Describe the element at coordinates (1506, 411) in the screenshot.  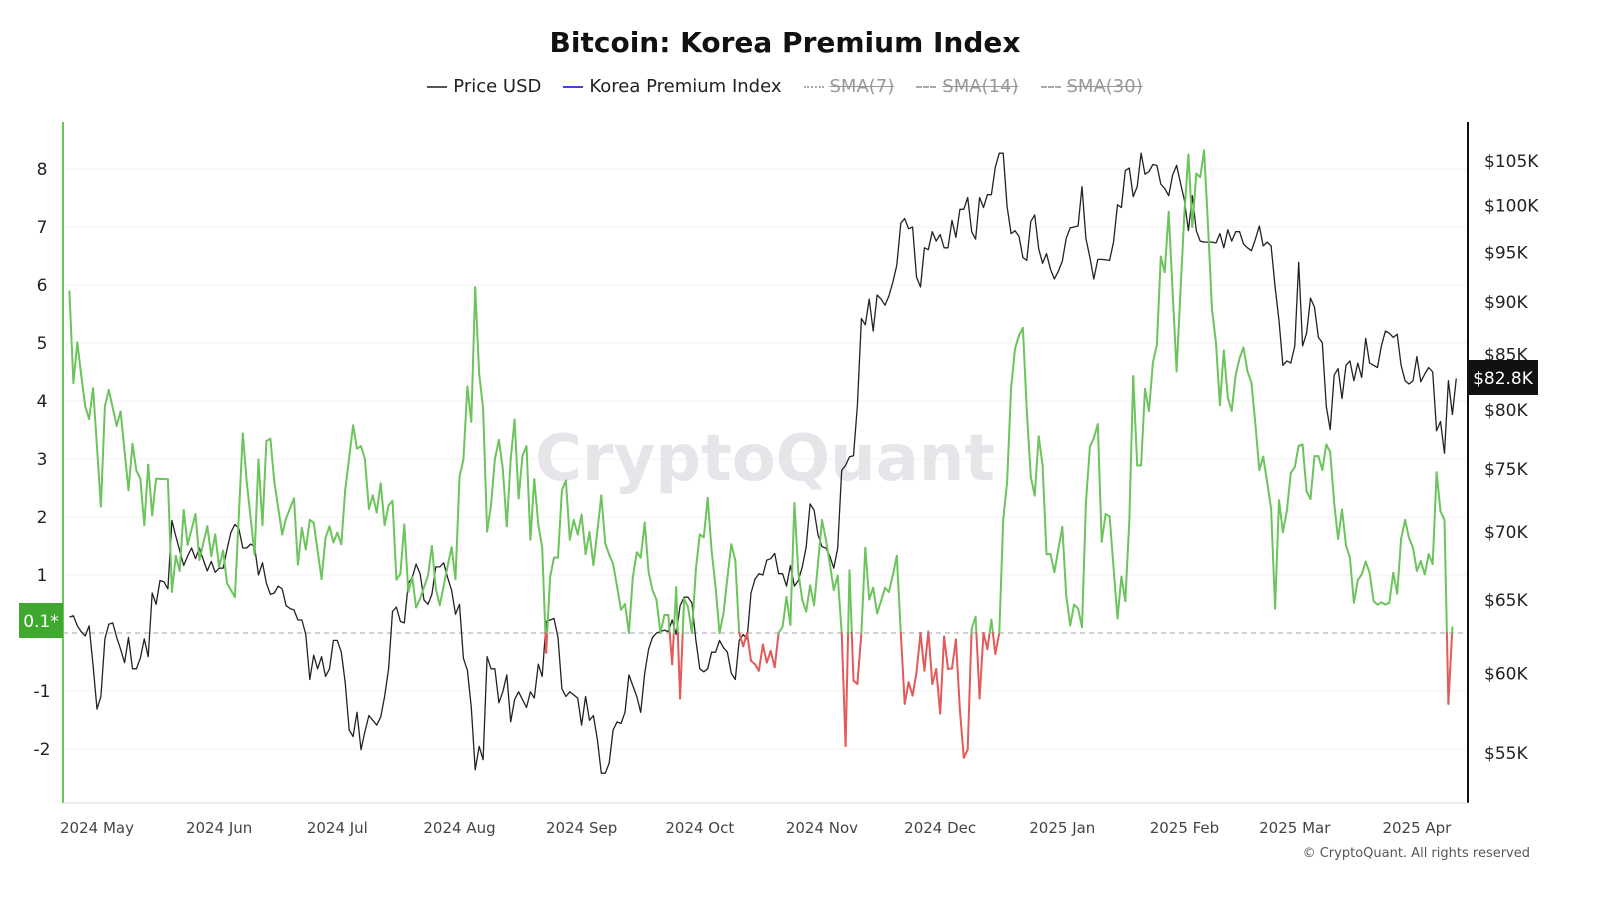
I see `right-tick-label: $80K` at that location.